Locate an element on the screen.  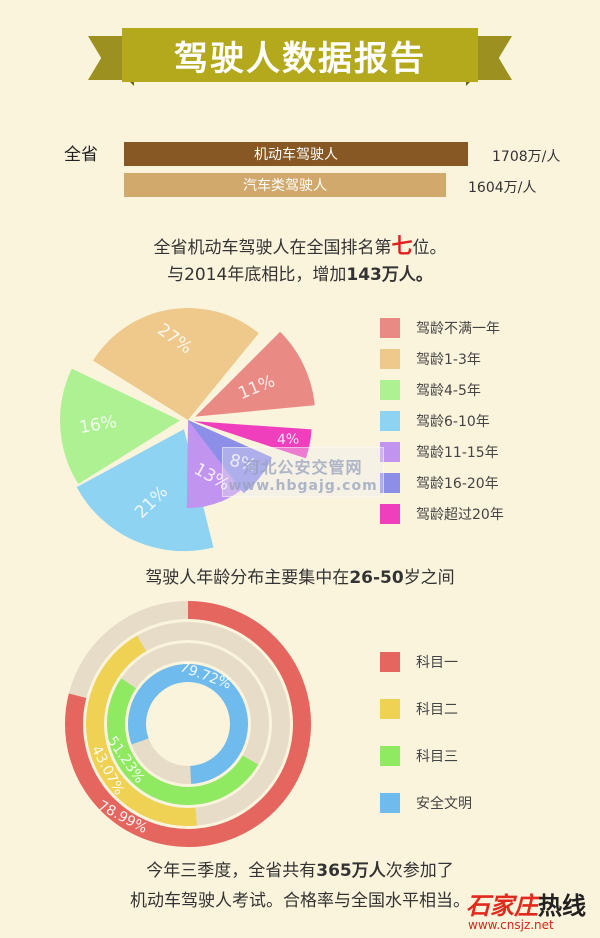
watermark-url: www.hbgajg.com is located at coordinates (303, 486).